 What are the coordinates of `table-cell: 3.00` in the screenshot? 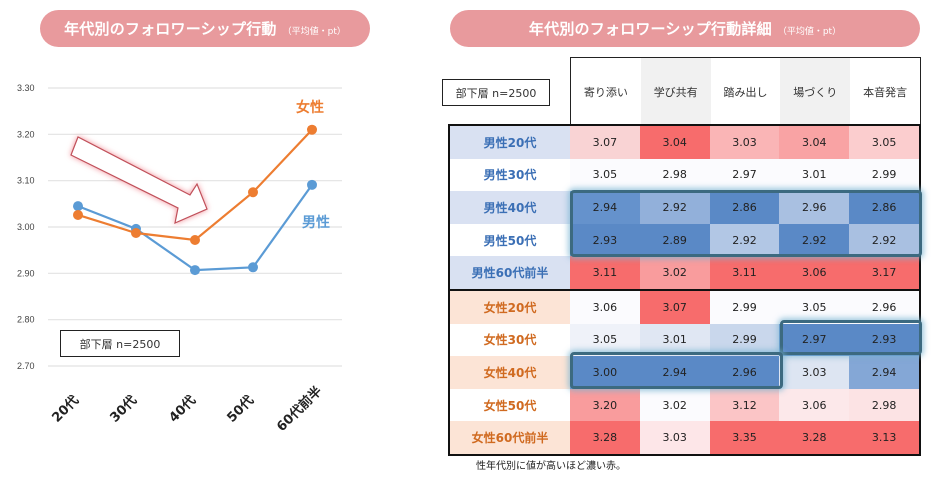 It's located at (605, 372).